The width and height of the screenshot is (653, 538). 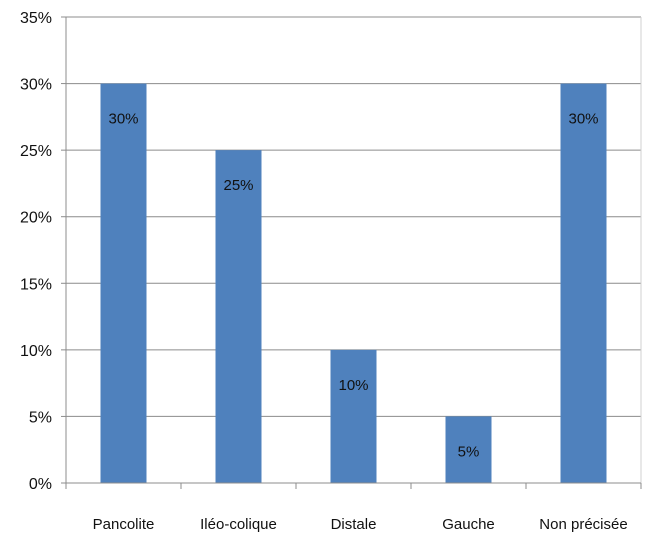 I want to click on y-tick-label: 10%, so click(x=36, y=351).